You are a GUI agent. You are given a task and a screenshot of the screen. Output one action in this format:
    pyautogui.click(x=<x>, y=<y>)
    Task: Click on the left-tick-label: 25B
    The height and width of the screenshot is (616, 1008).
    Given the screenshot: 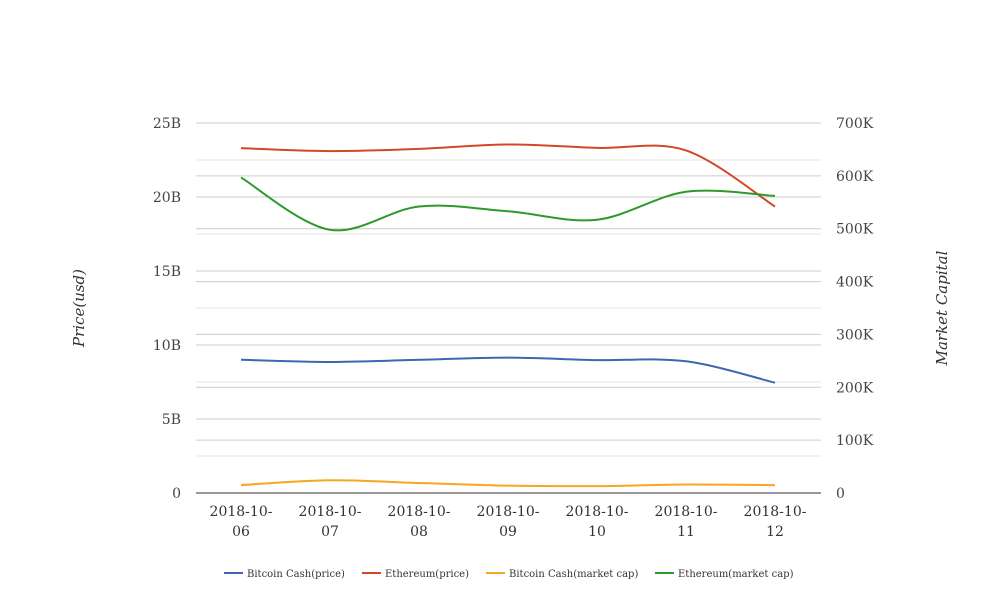 What is the action you would take?
    pyautogui.click(x=167, y=124)
    